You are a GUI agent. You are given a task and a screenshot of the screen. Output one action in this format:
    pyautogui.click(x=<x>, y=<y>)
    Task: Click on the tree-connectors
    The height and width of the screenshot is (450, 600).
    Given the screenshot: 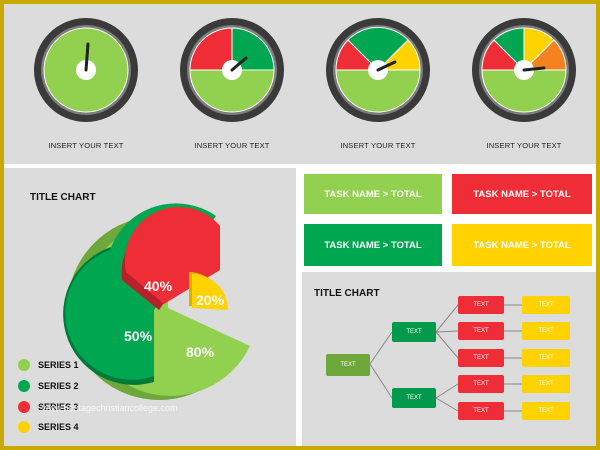 What is the action you would take?
    pyautogui.click(x=445, y=358)
    